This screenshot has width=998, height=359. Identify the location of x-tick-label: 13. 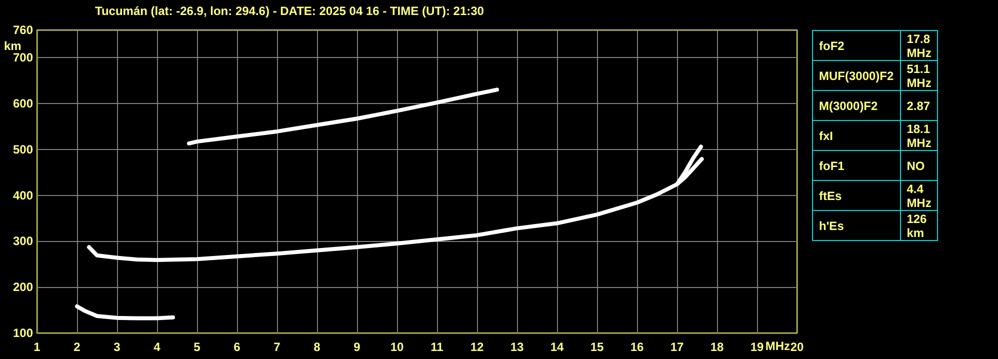
(517, 347).